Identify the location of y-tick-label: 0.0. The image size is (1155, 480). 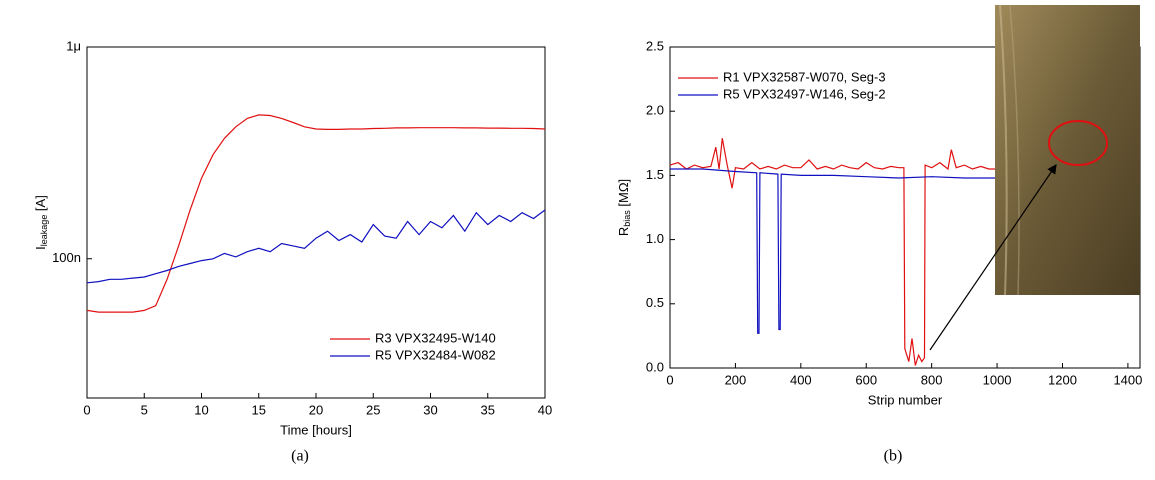
(655, 366).